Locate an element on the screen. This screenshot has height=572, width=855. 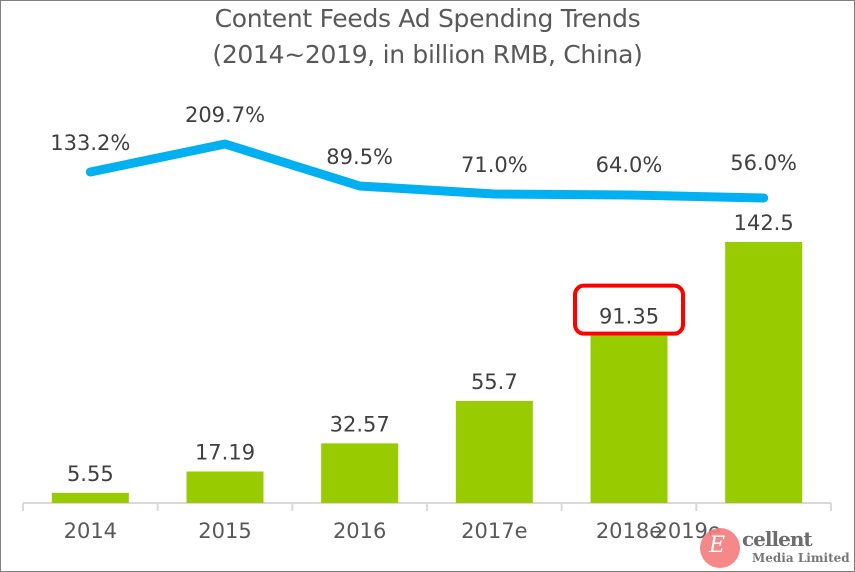
x-tick-label: 2015 is located at coordinates (224, 531).